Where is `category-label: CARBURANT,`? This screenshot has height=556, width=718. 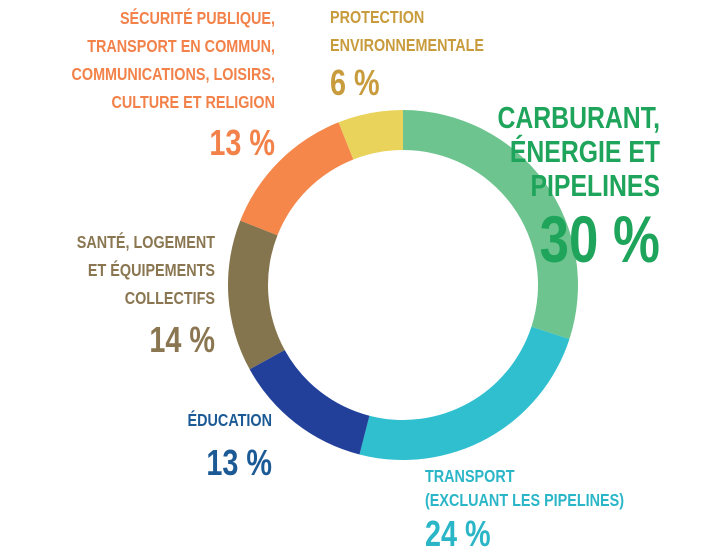
category-label: CARBURANT, is located at coordinates (578, 117).